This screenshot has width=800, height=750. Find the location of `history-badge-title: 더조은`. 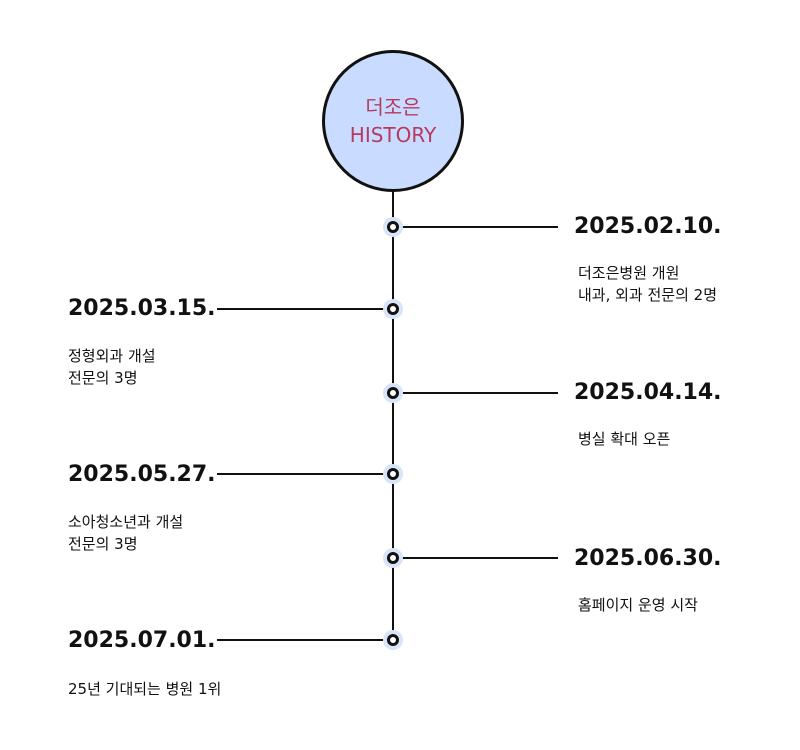

history-badge-title: 더조은 is located at coordinates (393, 107).